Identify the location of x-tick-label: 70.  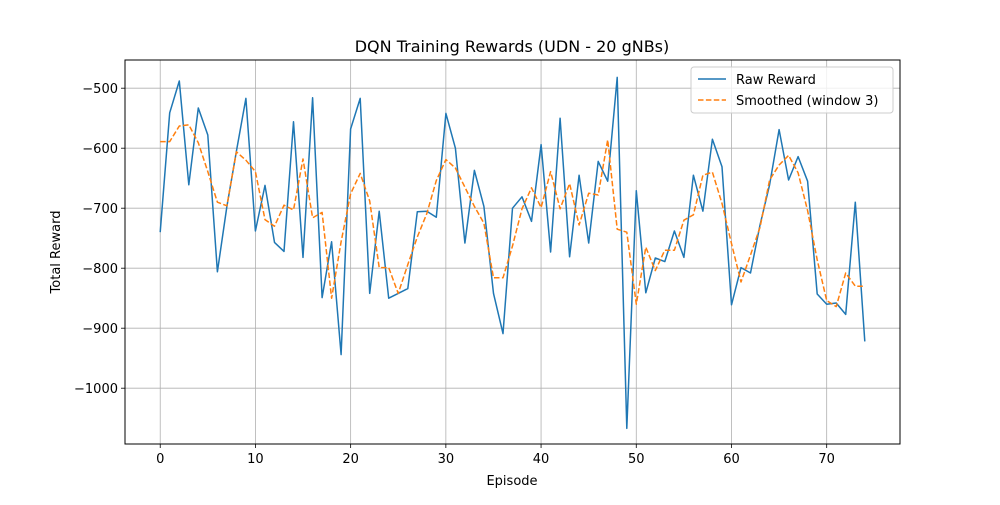
(826, 459).